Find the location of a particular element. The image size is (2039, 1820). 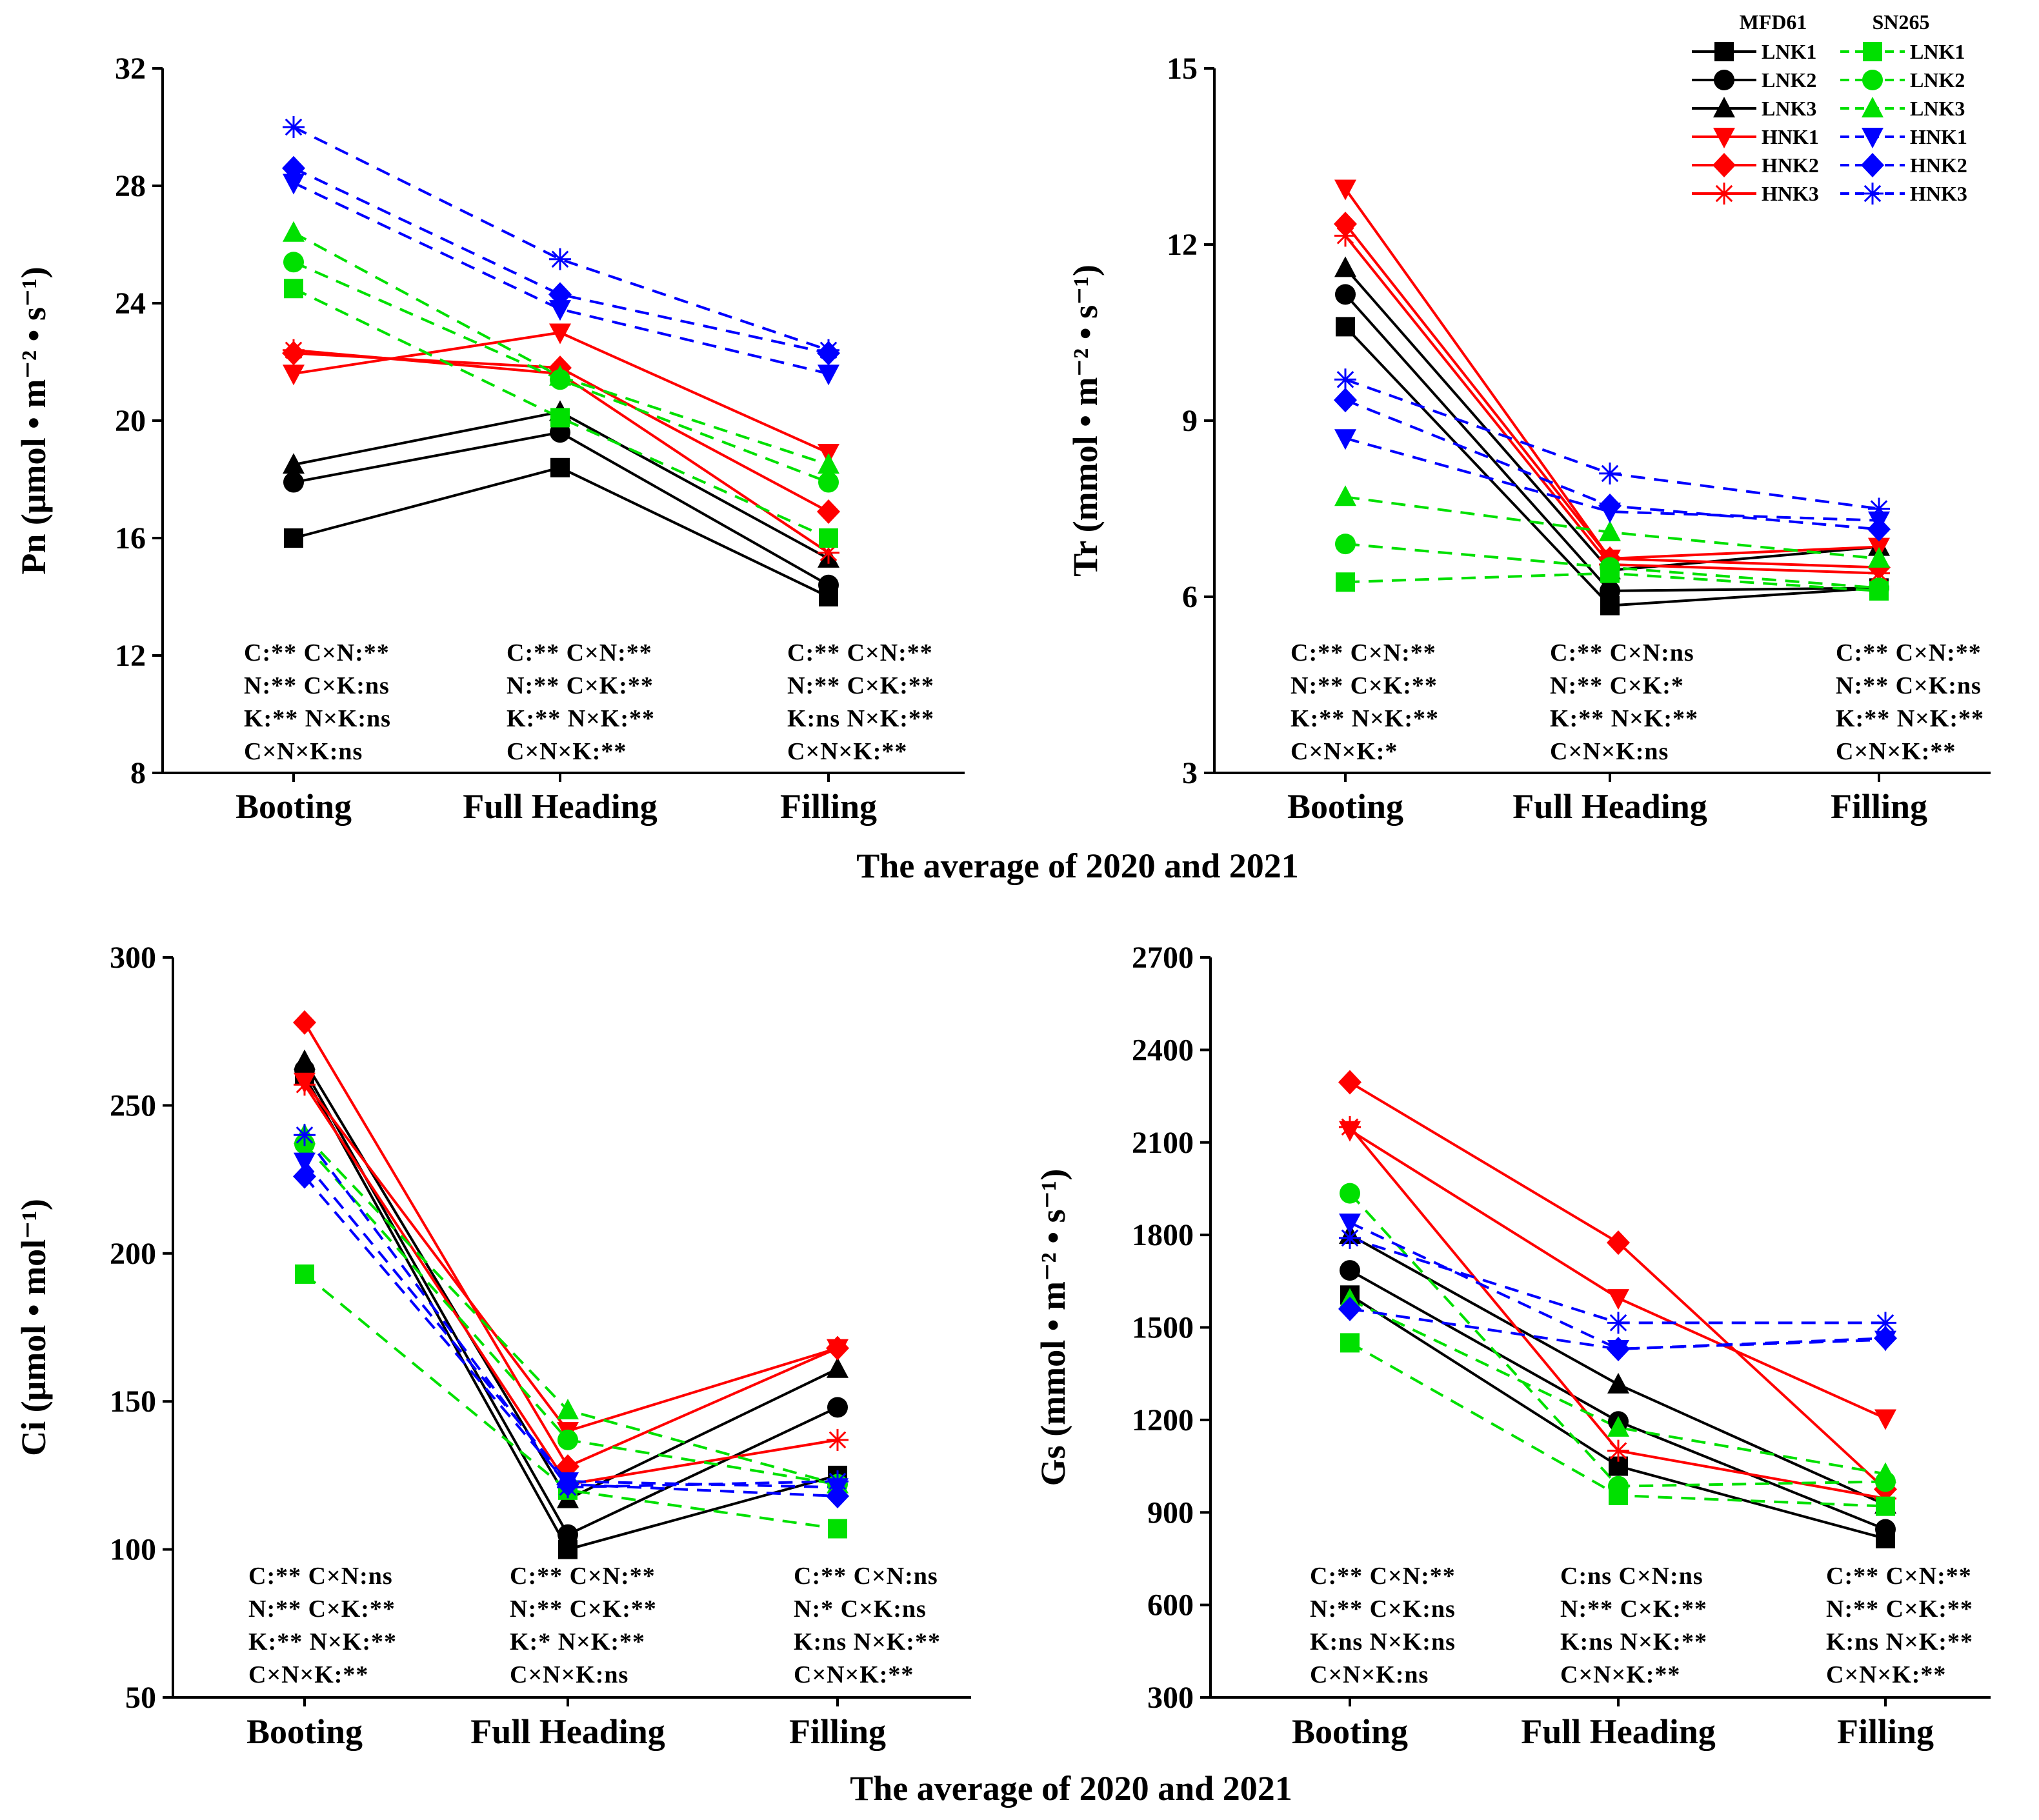

y-tick-label: 2700 is located at coordinates (1163, 958).